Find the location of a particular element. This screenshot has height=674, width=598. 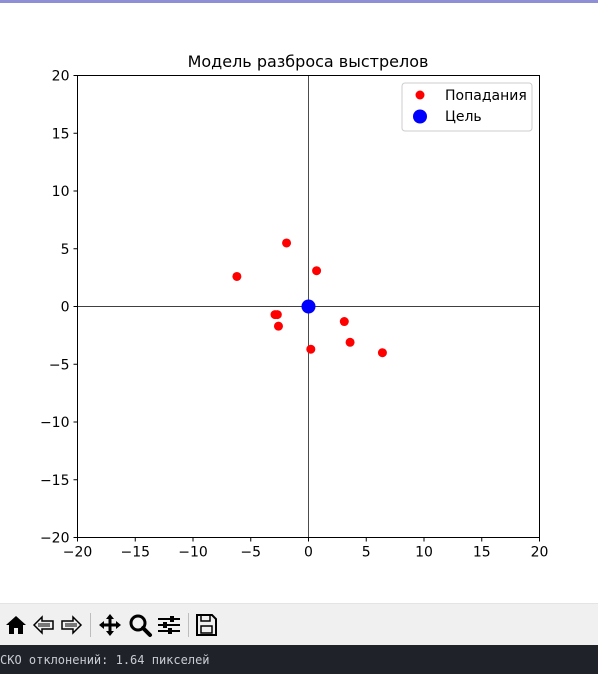

target-point is located at coordinates (308, 306).